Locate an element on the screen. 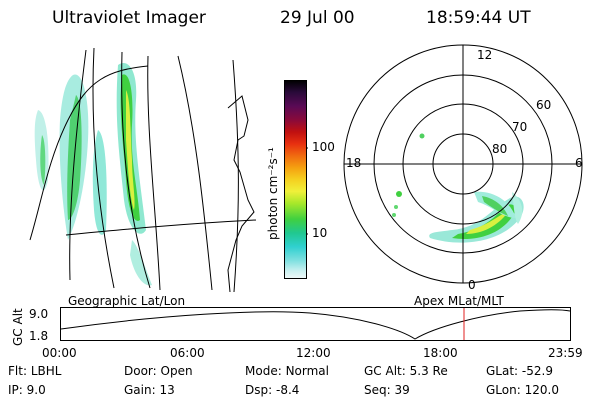 This screenshot has height=400, width=600. colorbar-tick-10: 10 is located at coordinates (320, 233).